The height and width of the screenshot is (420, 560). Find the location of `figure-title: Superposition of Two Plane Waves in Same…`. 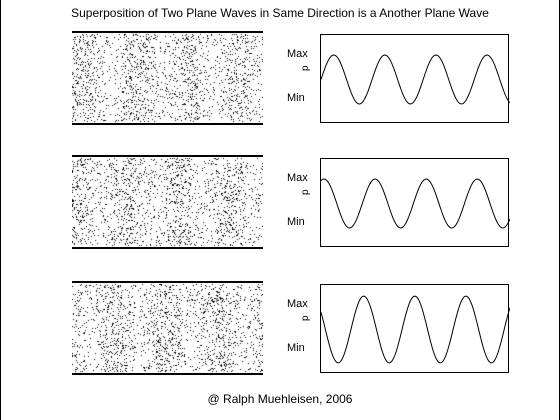

figure-title: Superposition of Two Plane Waves in Same… is located at coordinates (280, 13).